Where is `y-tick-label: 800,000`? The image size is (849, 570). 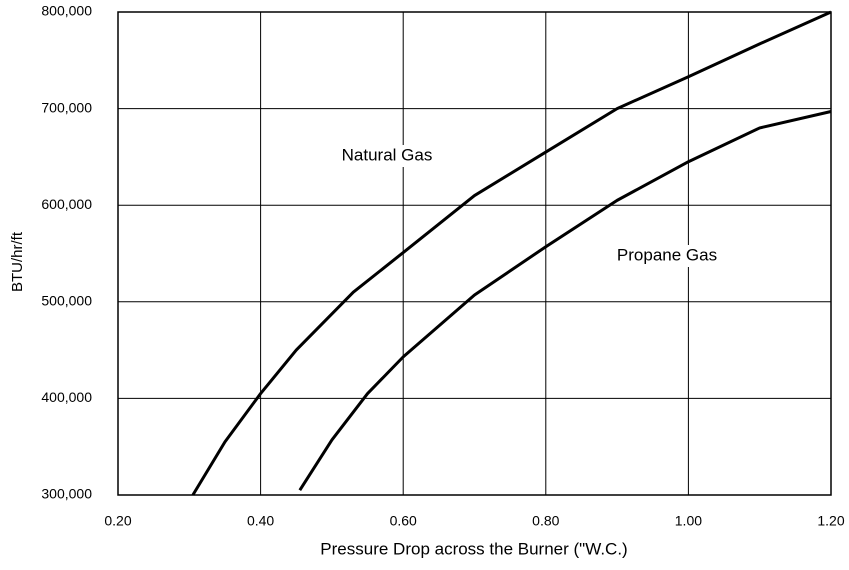
y-tick-label: 800,000 is located at coordinates (66, 11).